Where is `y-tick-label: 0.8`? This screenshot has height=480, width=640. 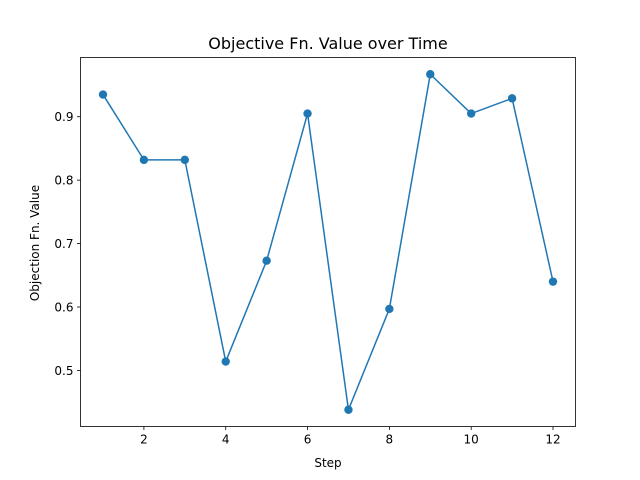 y-tick-label: 0.8 is located at coordinates (63, 181).